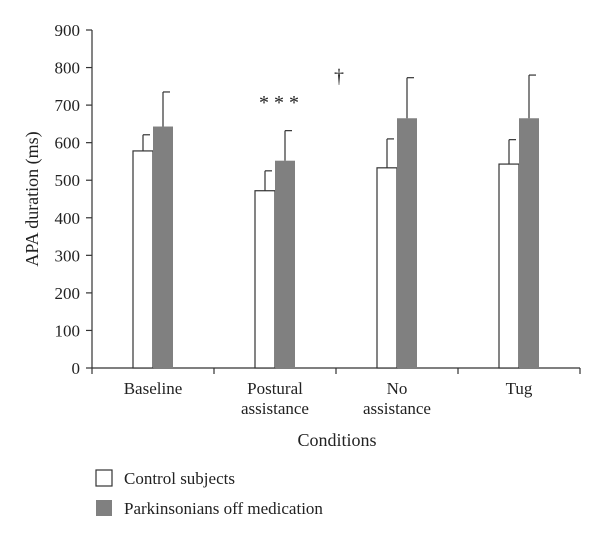 The image size is (600, 542). What do you see at coordinates (301, 90) in the screenshot?
I see `annotations: * * * †` at bounding box center [301, 90].